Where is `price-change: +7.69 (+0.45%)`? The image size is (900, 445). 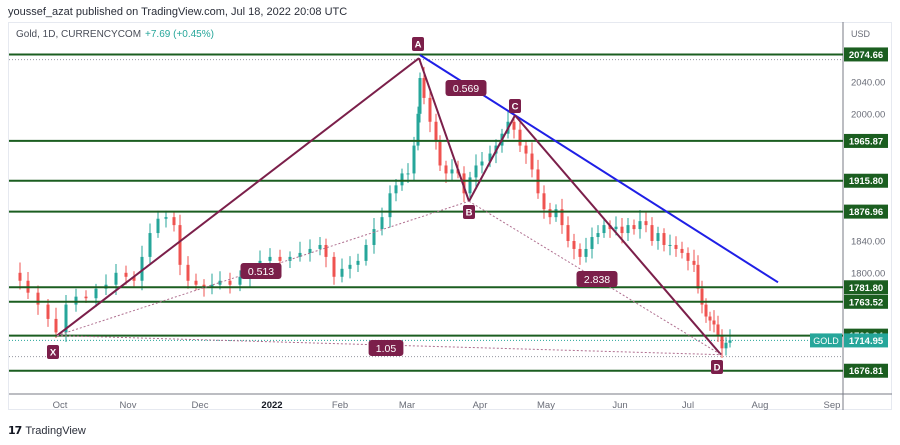
price-change: +7.69 (+0.45%) is located at coordinates (179, 34).